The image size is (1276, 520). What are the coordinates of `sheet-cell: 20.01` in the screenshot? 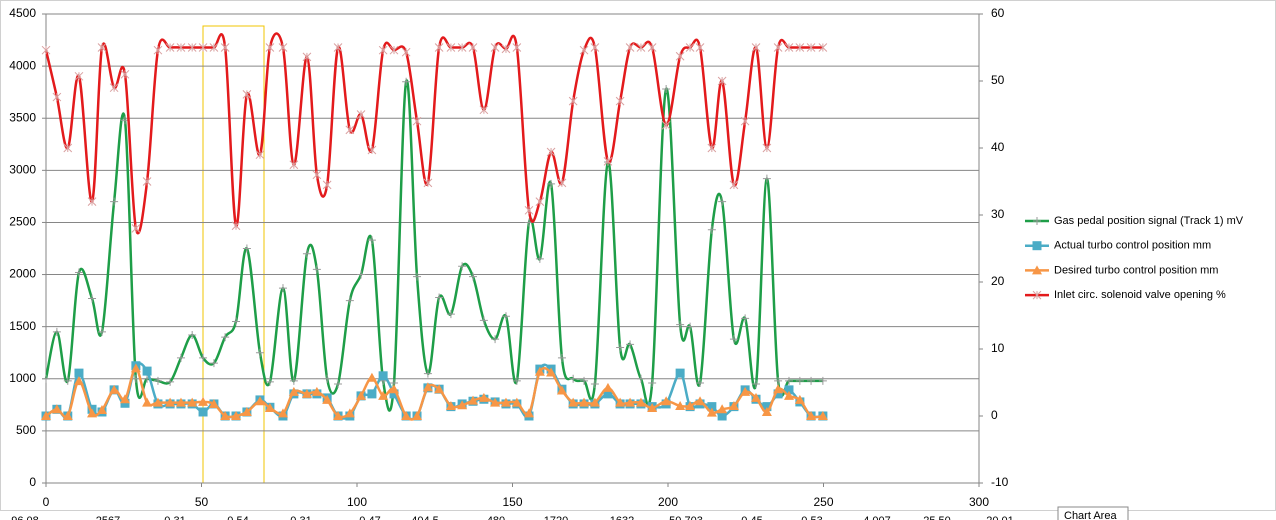 It's located at (1000, 517).